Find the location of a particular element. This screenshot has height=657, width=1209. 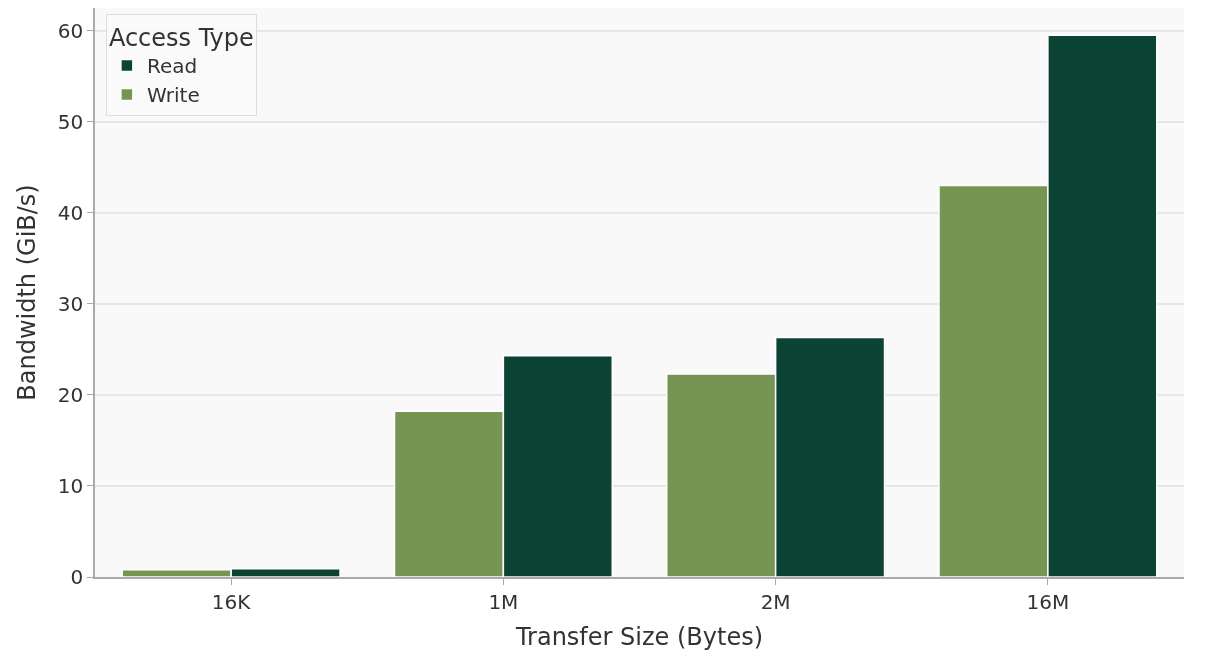

x-tick-label: 1M is located at coordinates (503, 601).